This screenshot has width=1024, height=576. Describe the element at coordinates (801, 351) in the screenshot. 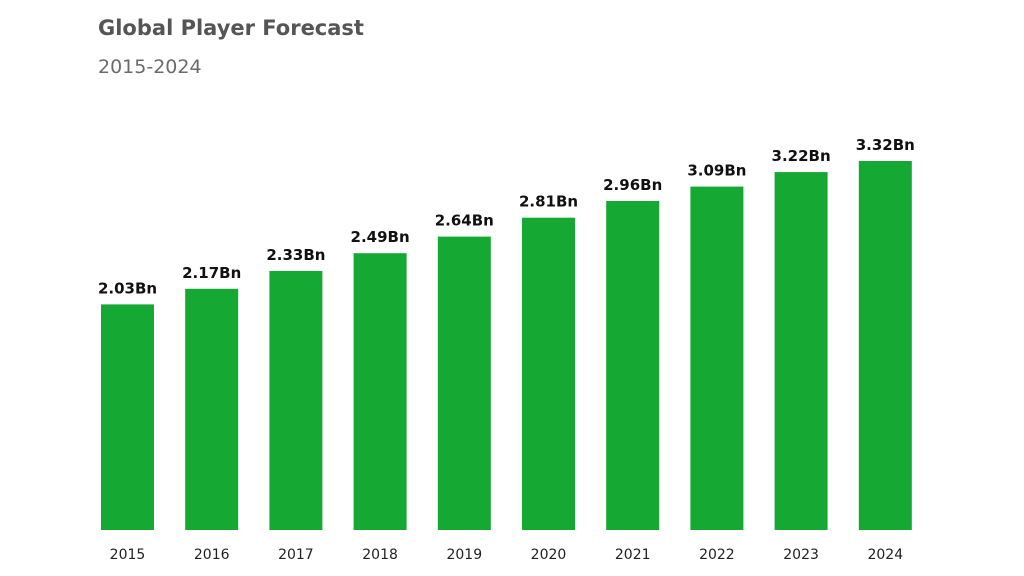

I see `bar-2023` at that location.